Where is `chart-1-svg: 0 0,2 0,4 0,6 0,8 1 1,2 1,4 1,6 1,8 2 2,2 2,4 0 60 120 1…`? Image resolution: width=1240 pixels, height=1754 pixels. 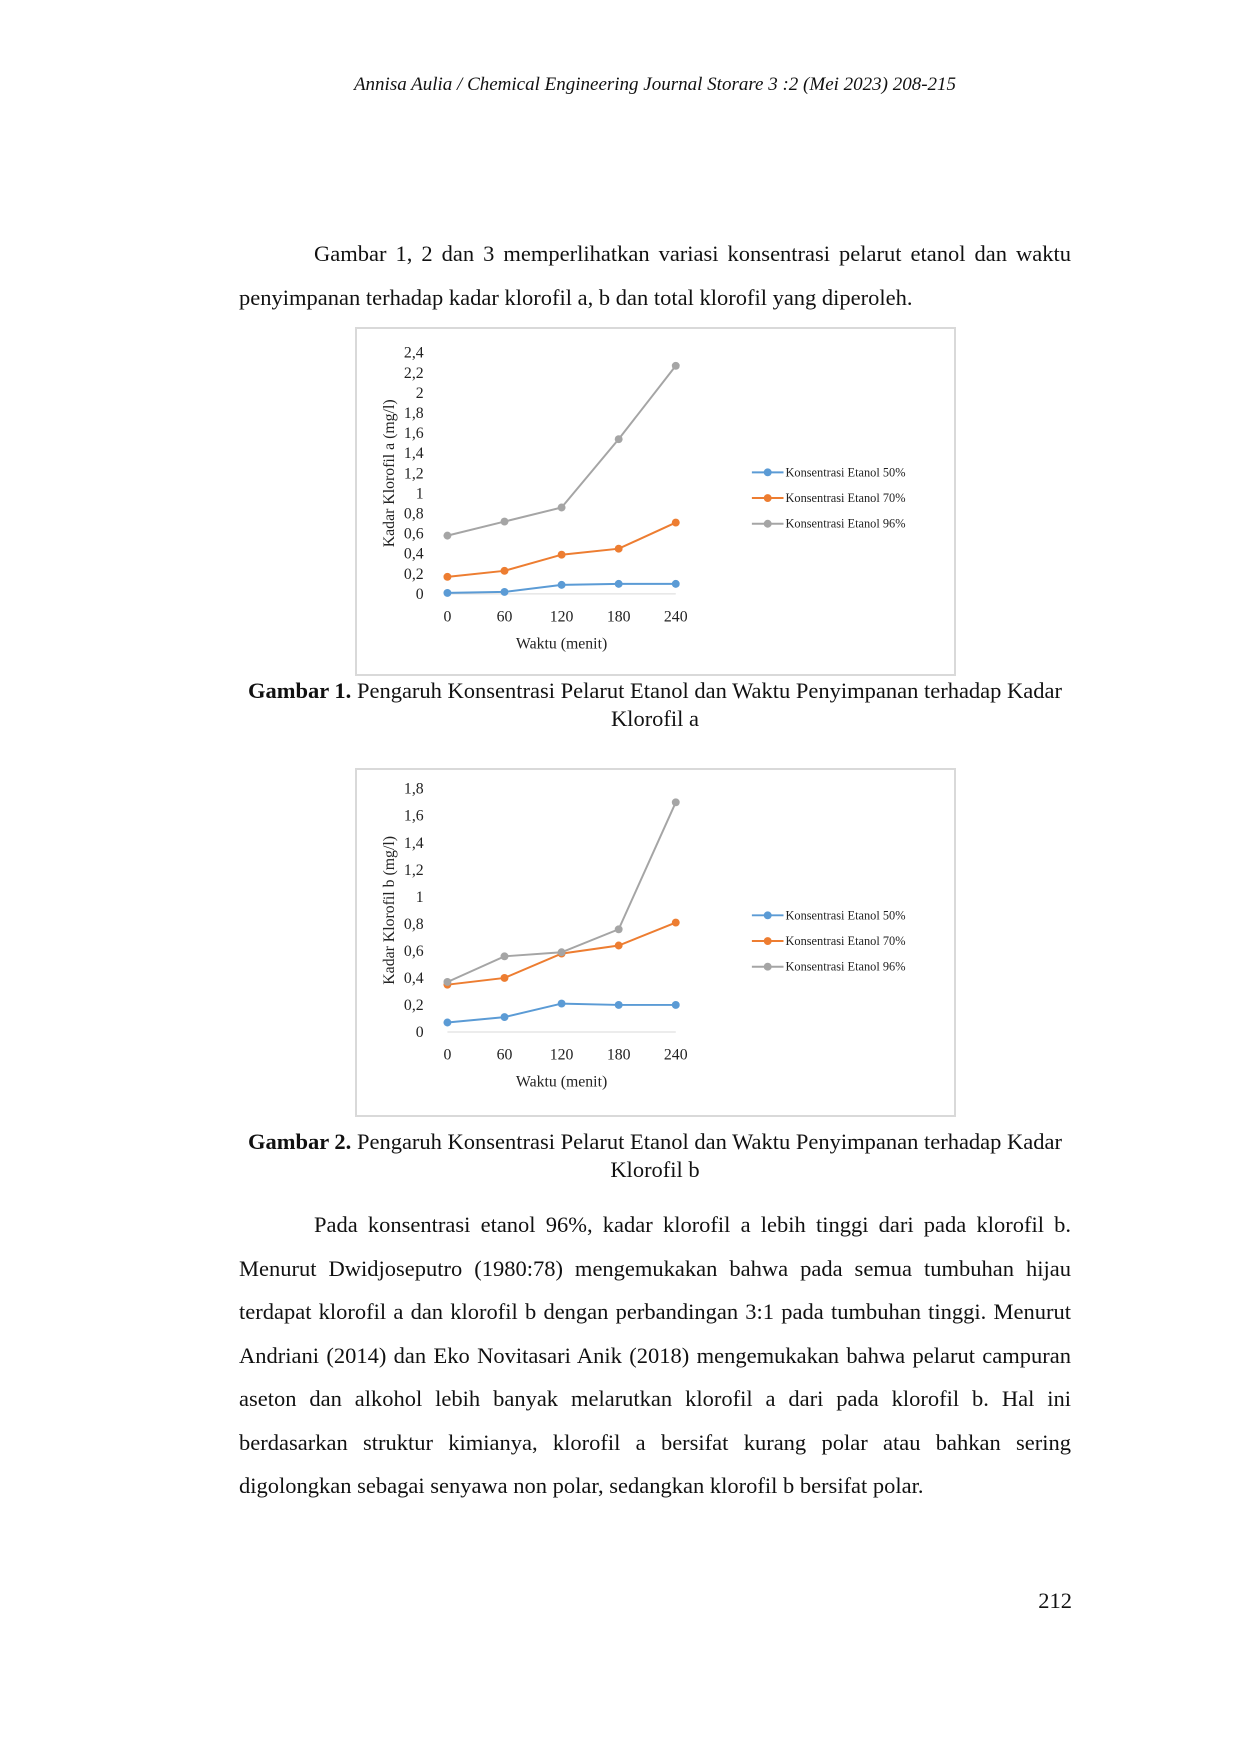 chart-1-svg: 0 0,2 0,4 0,6 0,8 1 1,2 1,4 1,6 1,8 2 2,2 2,4 0 60 120 1… is located at coordinates (643, 499).